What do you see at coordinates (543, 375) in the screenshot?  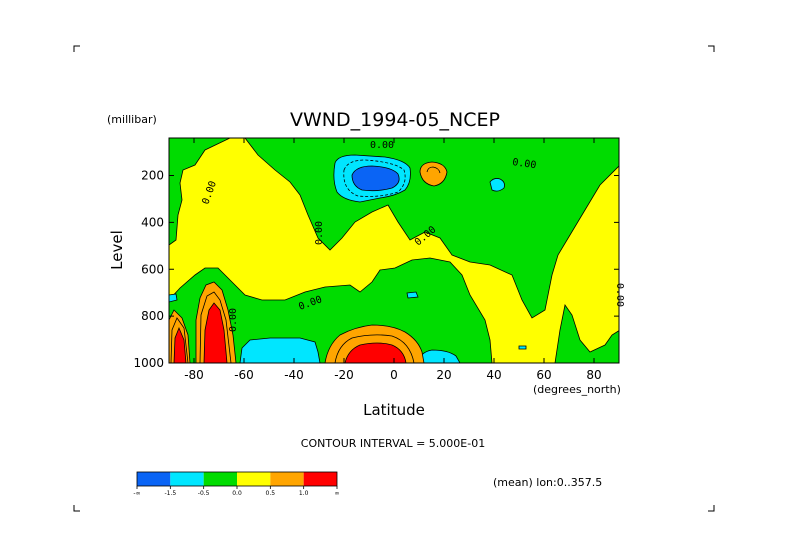 I see `x-tick-label: 60` at bounding box center [543, 375].